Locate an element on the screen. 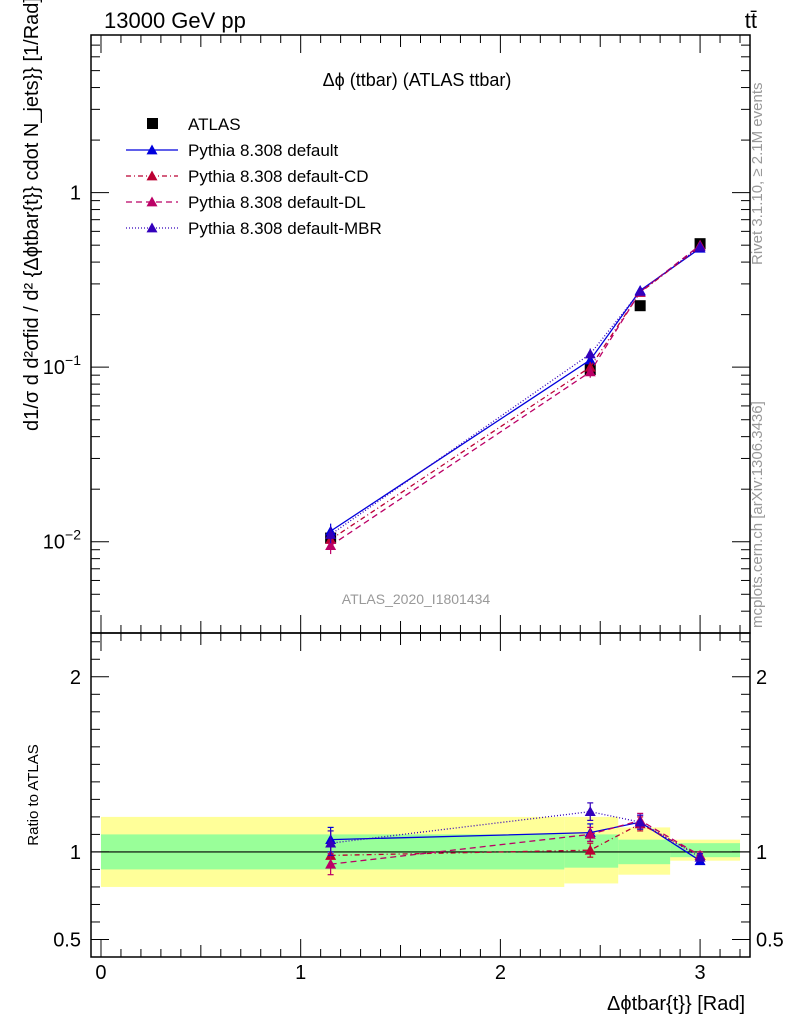  main-plot-title: Δϕ (ttbar) (ATLAS ttbar) is located at coordinates (417, 80).